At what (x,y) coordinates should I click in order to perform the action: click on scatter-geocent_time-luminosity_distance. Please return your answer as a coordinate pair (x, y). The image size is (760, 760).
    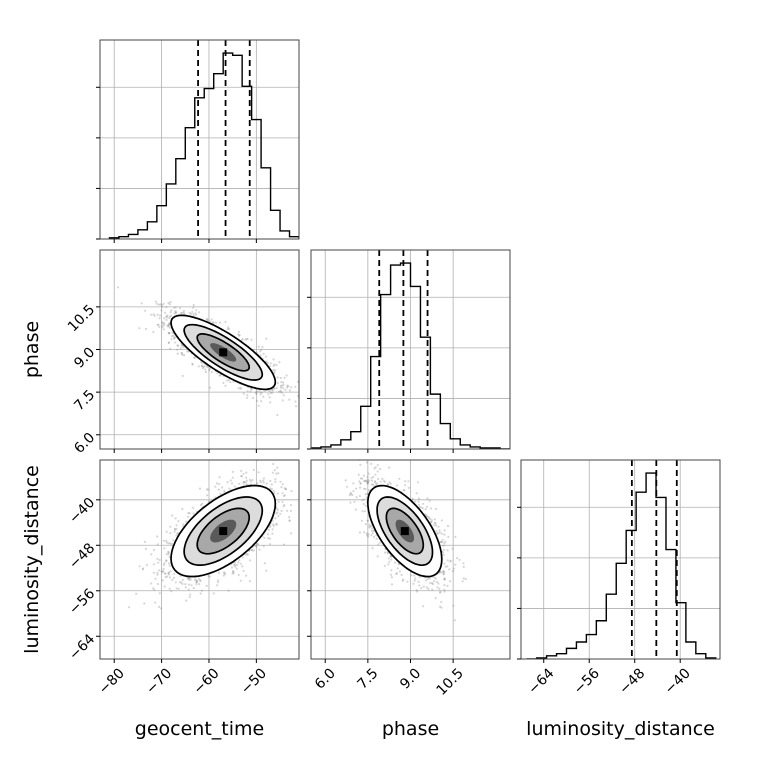
    Looking at the image, I should click on (202, 556).